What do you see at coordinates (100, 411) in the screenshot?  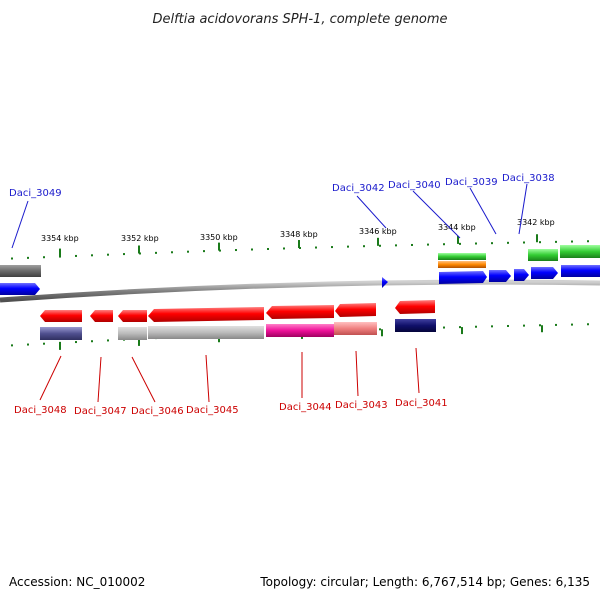 I see `gene-label-Daci_3047: Daci_3047` at bounding box center [100, 411].